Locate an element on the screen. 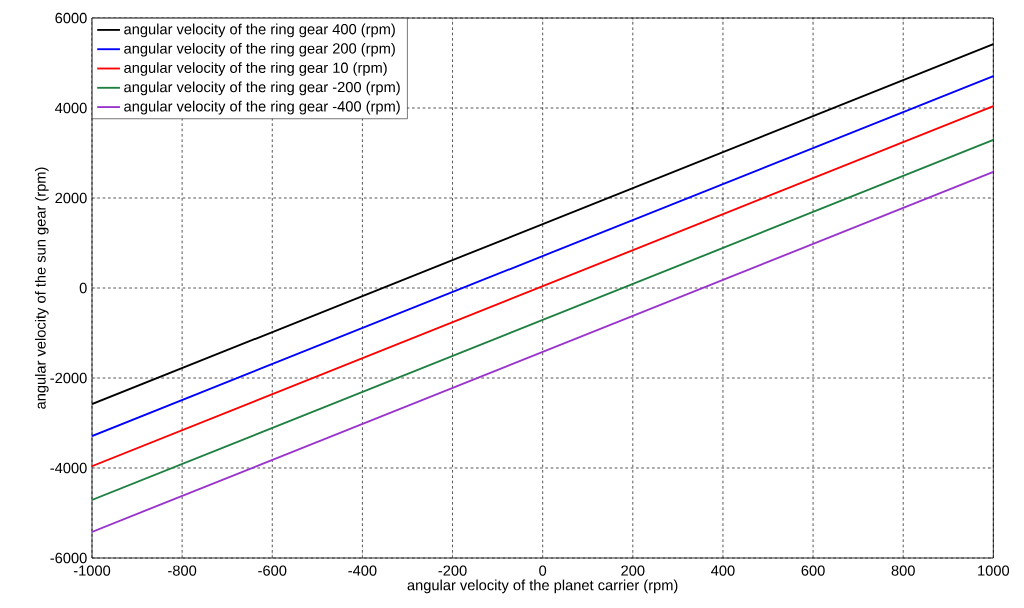  x-tick-label: -800 is located at coordinates (182, 570).